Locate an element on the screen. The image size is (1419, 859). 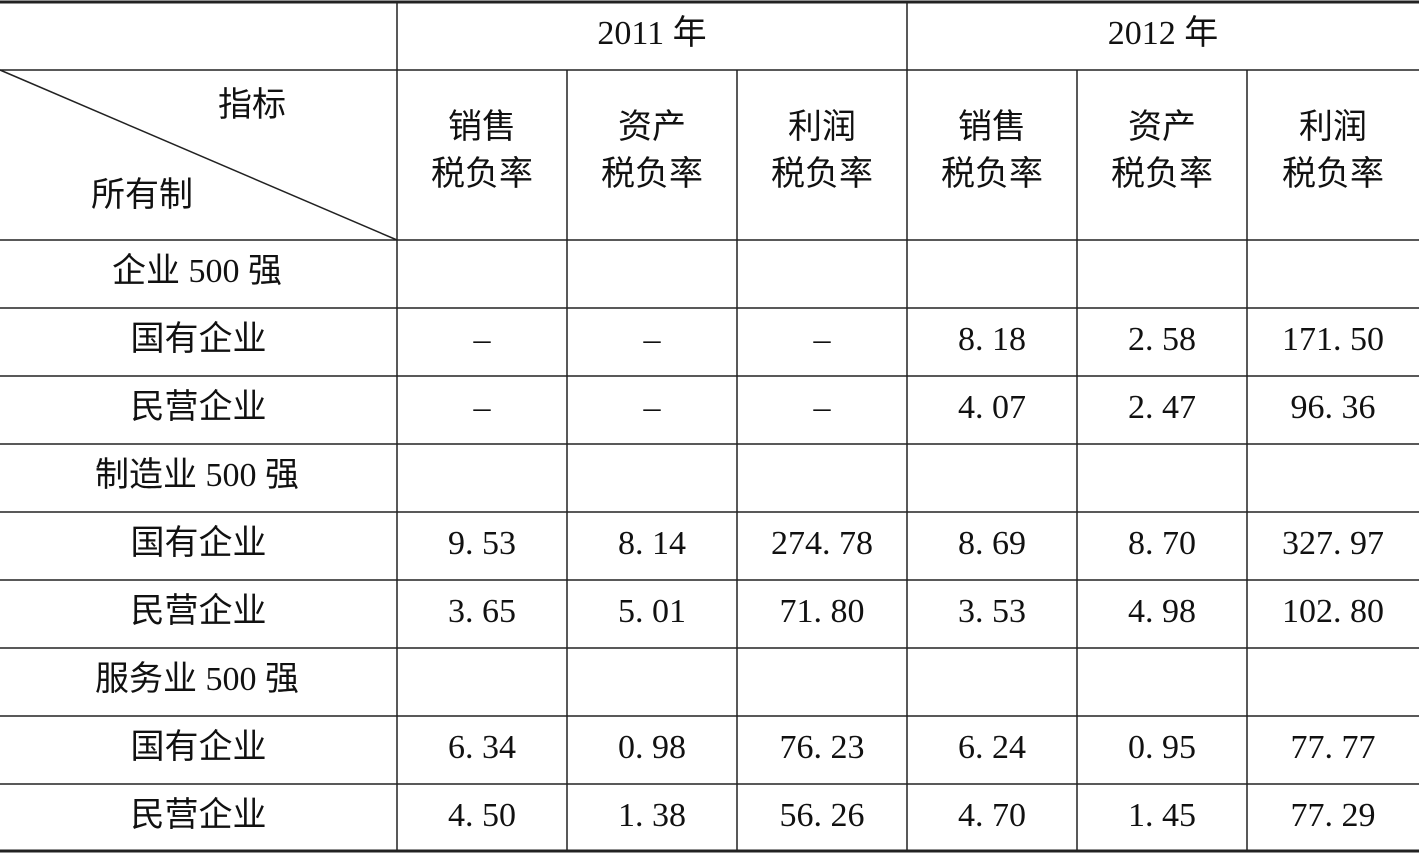
cell: 1. 38 is located at coordinates (652, 815).